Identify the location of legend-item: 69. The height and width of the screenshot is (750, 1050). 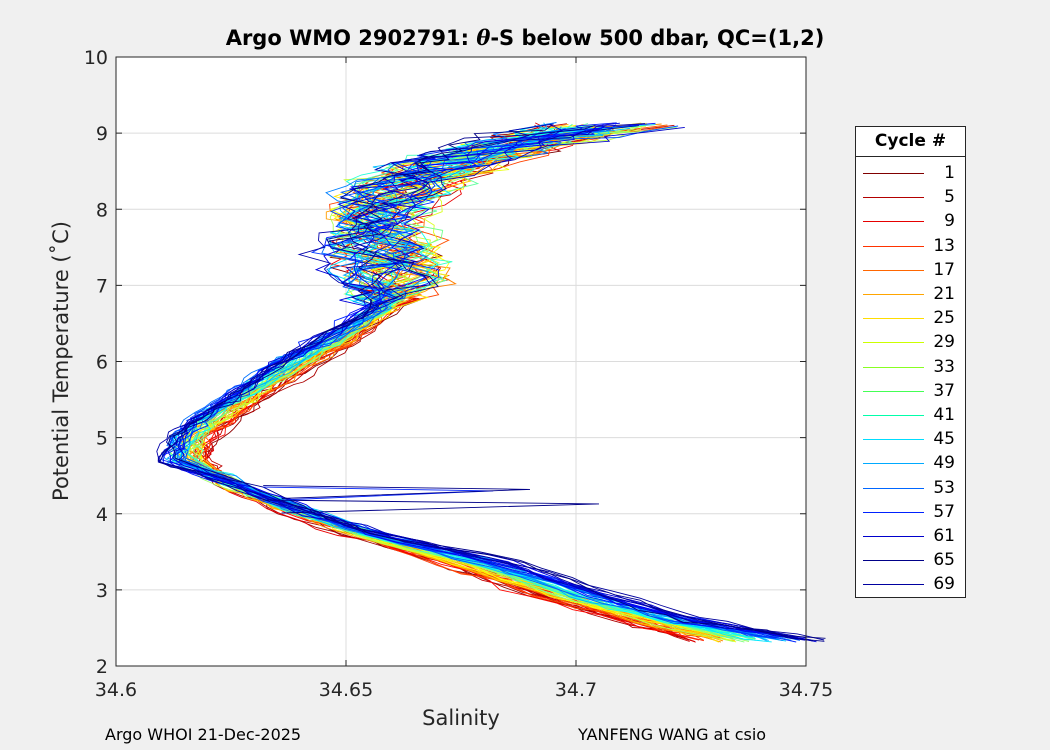
(910, 584).